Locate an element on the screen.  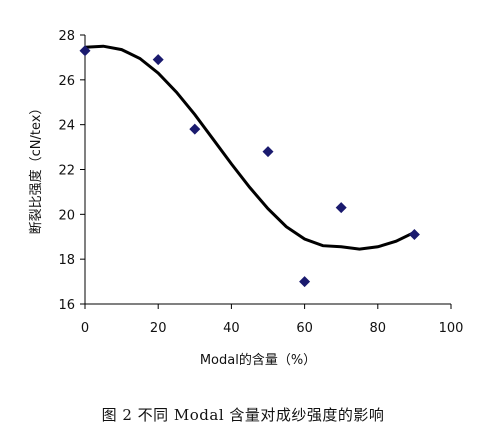
x-tick-label: 60 is located at coordinates (304, 328).